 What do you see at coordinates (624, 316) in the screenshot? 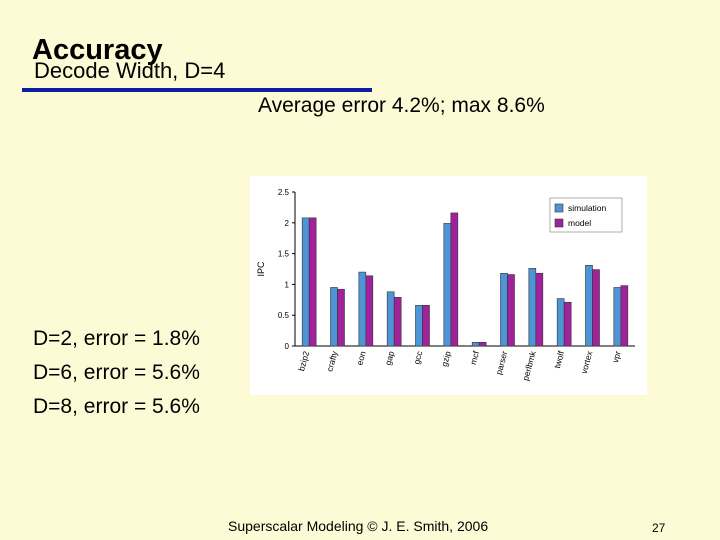
I see `bar-model-vpr` at bounding box center [624, 316].